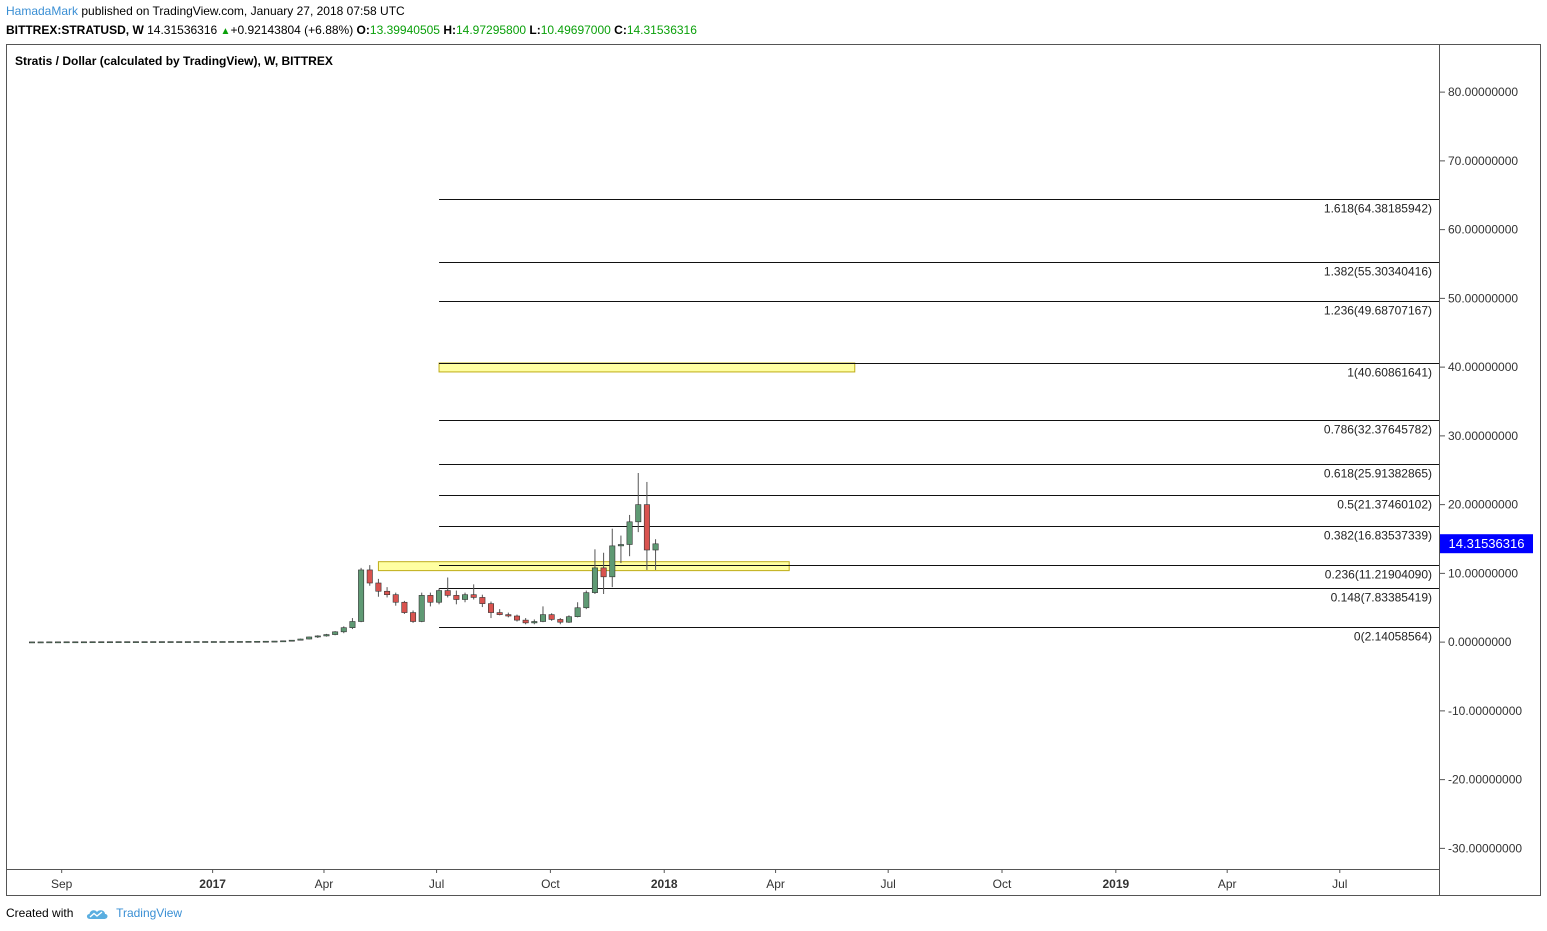 Image resolution: width=1547 pixels, height=931 pixels. What do you see at coordinates (1378, 536) in the screenshot?
I see `fib-level-label: 0.382(16.83537339)` at bounding box center [1378, 536].